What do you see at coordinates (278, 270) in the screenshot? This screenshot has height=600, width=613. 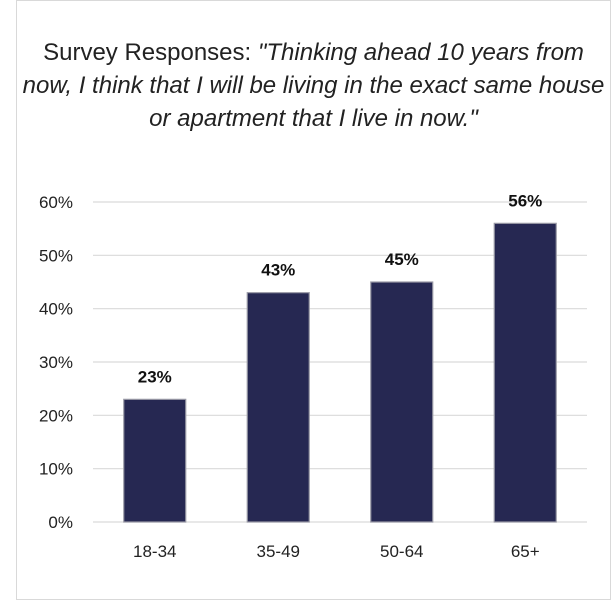 I see `data-label: 43%` at bounding box center [278, 270].